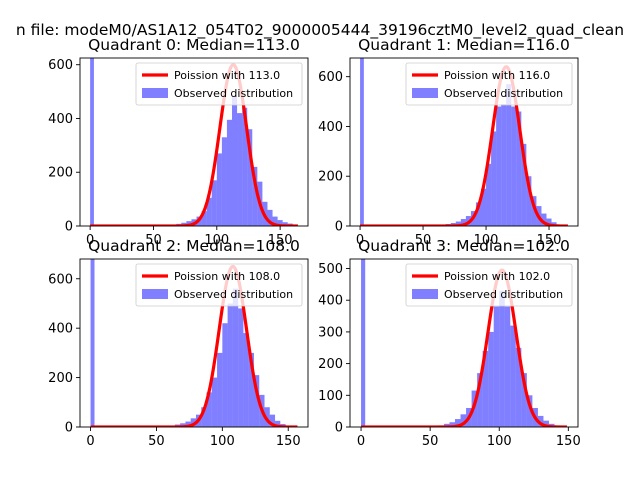 Image resolution: width=640 pixels, height=480 pixels. I want to click on subplot-title: Quadrant 0: Median=113.0, so click(194, 45).